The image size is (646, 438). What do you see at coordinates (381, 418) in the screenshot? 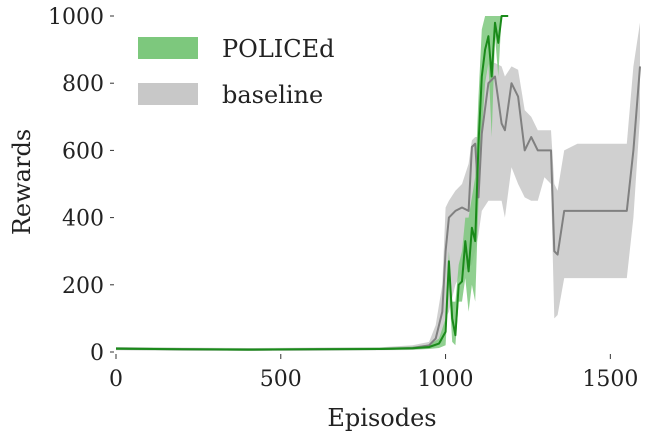
I see `x-axis-title: Episodes` at bounding box center [381, 418].